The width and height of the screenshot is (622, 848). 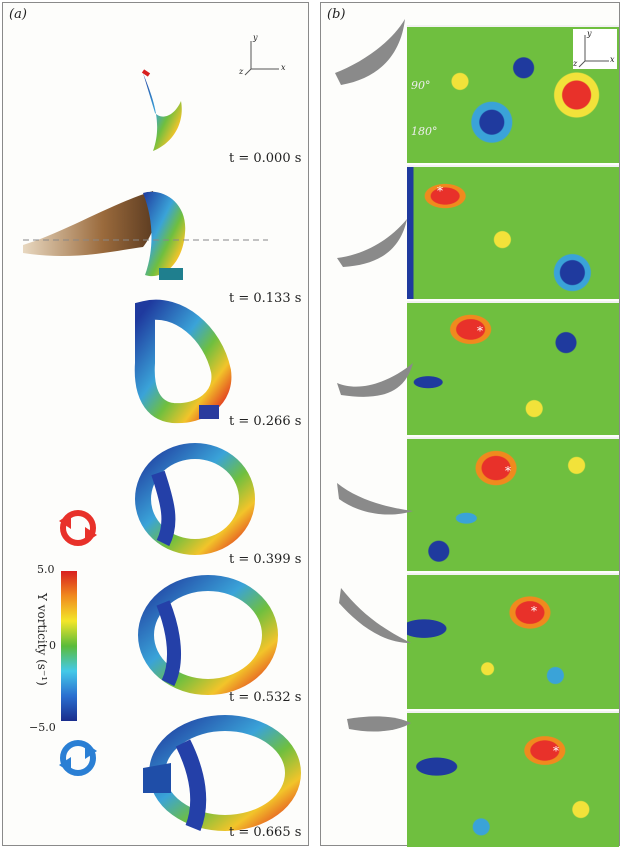 I want to click on ring-t2, so click(x=183, y=361).